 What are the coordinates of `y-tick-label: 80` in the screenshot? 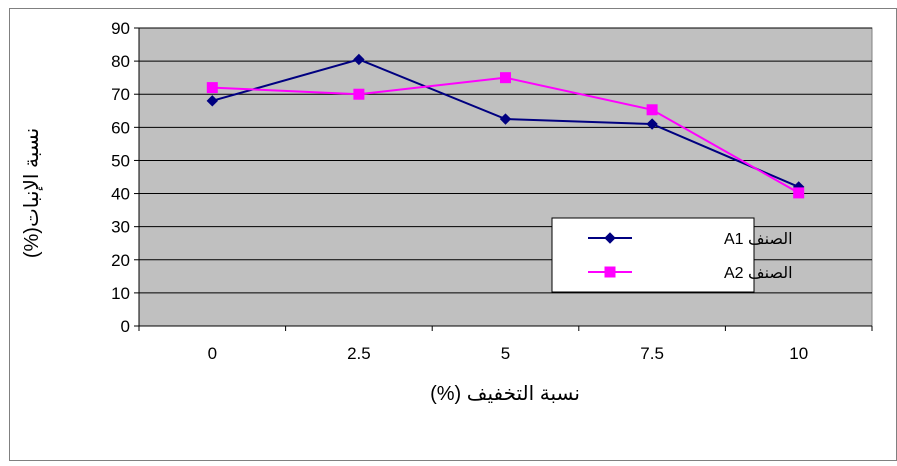 It's located at (120, 61).